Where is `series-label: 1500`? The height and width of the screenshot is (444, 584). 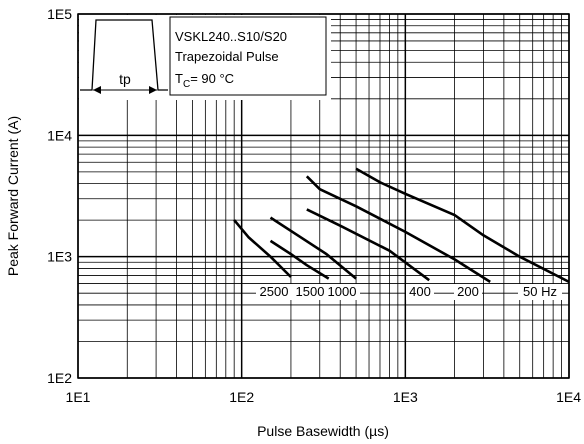
series-label: 1500 is located at coordinates (310, 291).